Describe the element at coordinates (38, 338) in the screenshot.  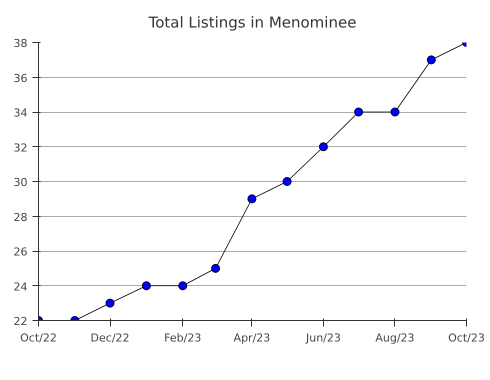
I see `x-tick-label: Oct/22` at that location.